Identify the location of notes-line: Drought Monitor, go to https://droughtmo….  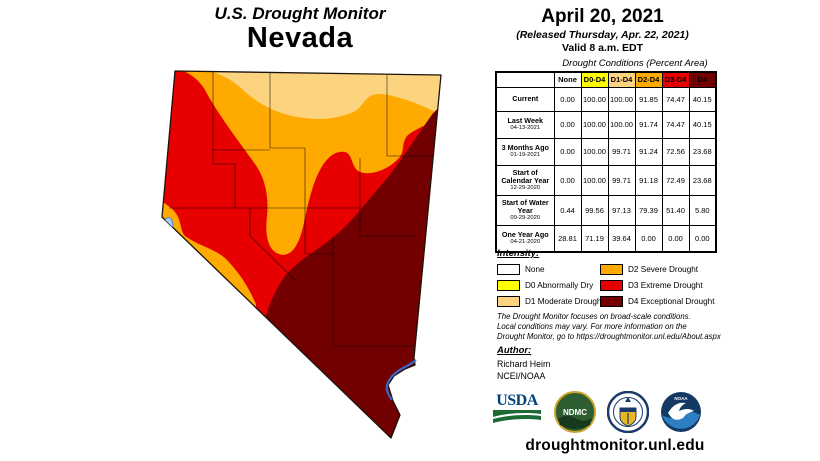
(609, 336).